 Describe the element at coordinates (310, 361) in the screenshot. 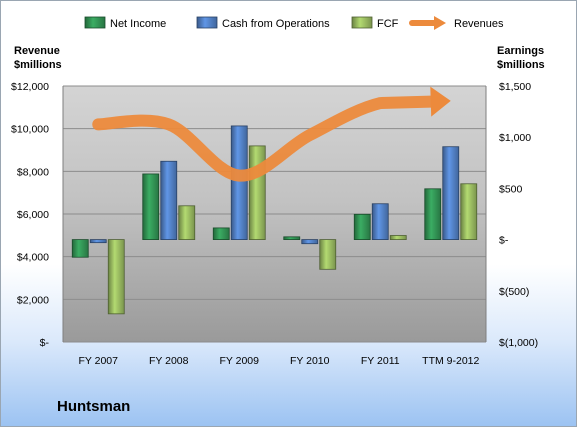

I see `x-tick-label: FY 2010` at that location.